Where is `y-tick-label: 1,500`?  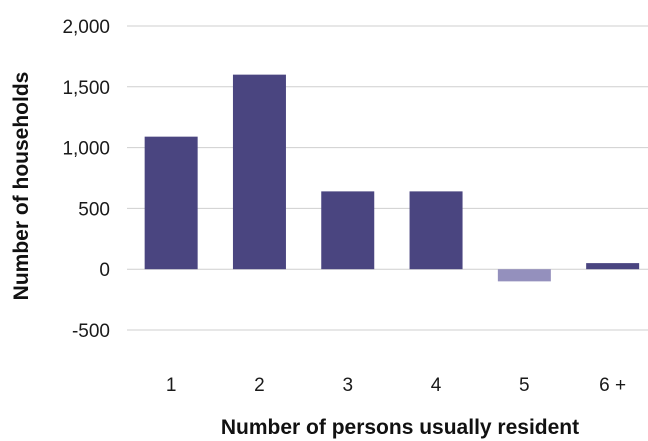 y-tick-label: 1,500 is located at coordinates (86, 88).